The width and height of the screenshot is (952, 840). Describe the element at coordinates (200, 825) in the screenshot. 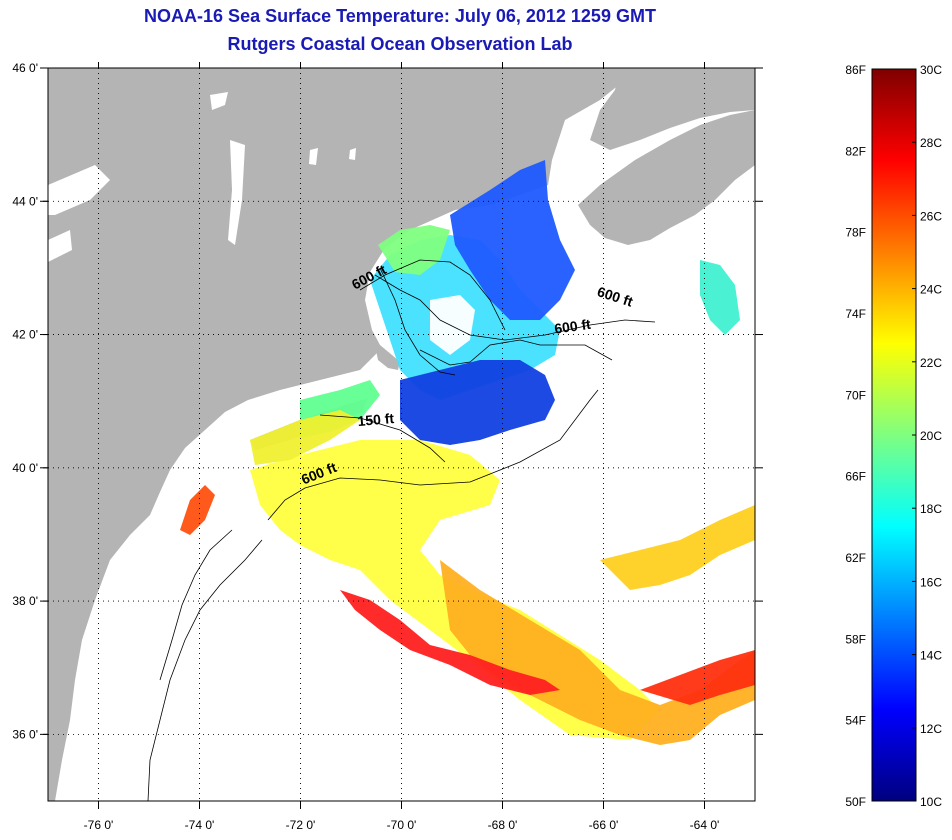

I see `lon-tick-label: -74 0'` at that location.